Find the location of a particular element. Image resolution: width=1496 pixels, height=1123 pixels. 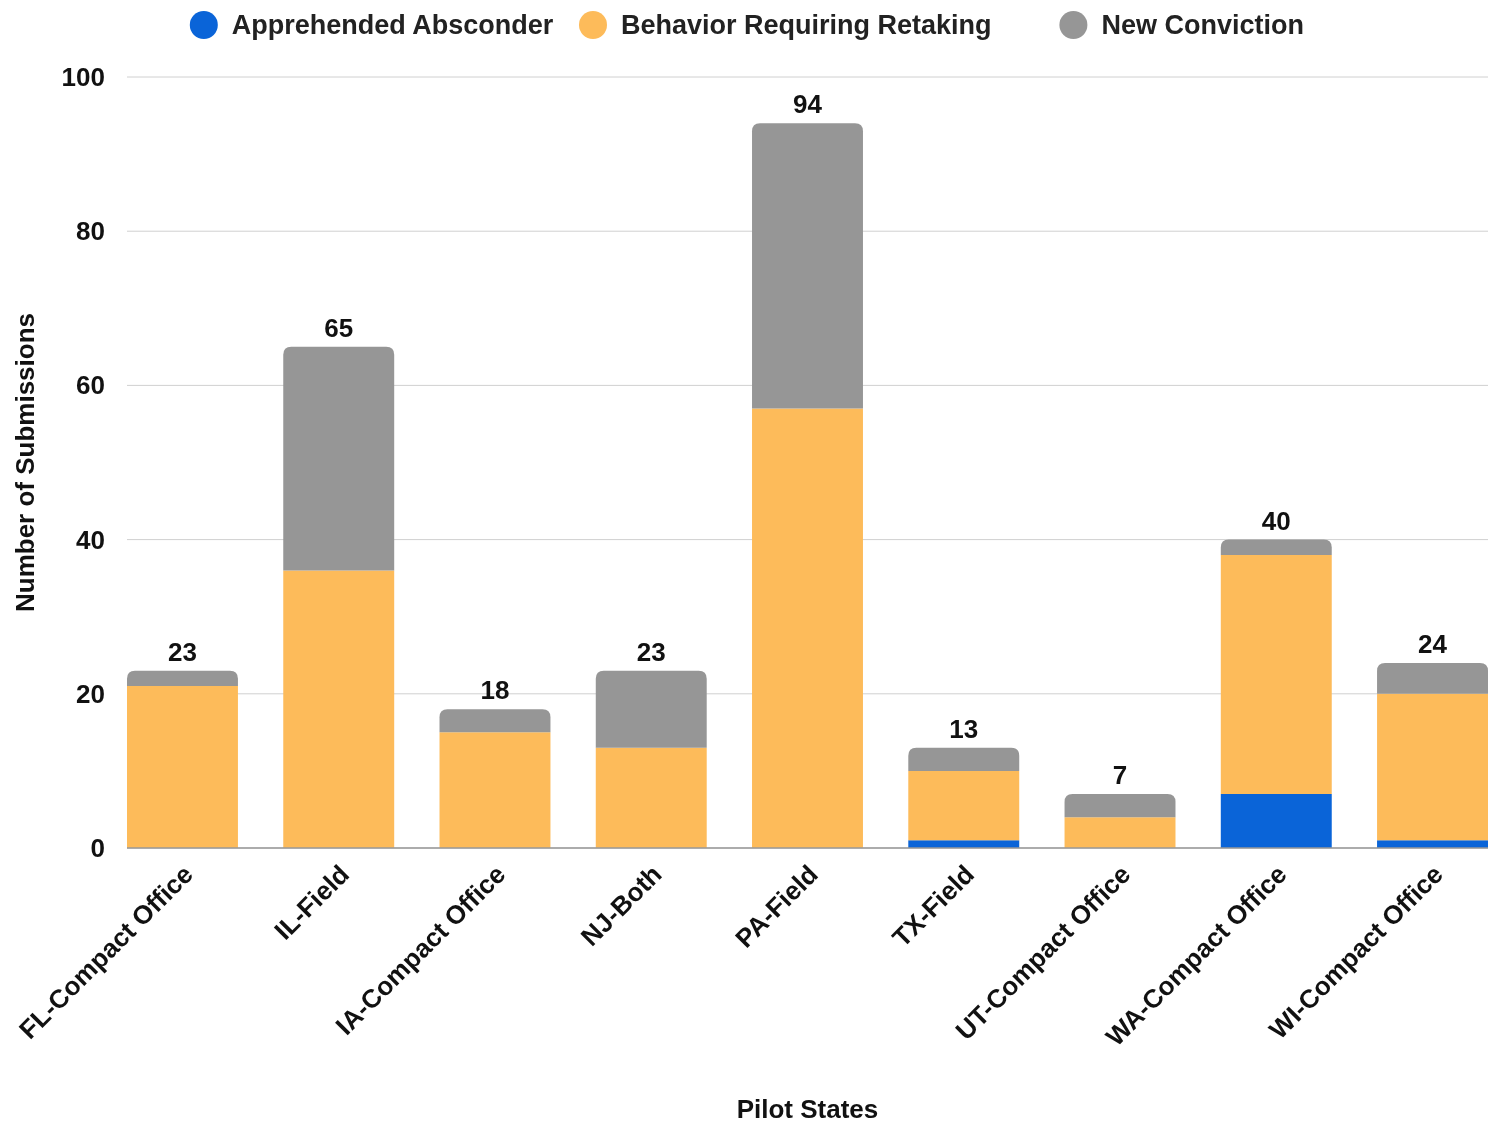

total-label: 18 is located at coordinates (495, 690).